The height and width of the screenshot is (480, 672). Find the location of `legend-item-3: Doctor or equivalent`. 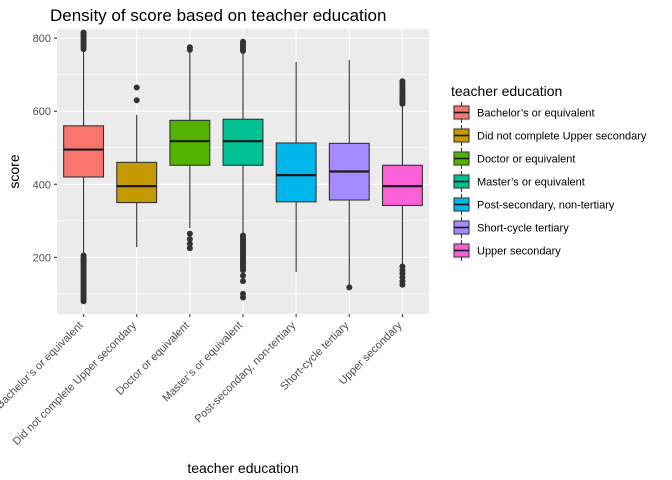

legend-item-3: Doctor or equivalent is located at coordinates (514, 158).